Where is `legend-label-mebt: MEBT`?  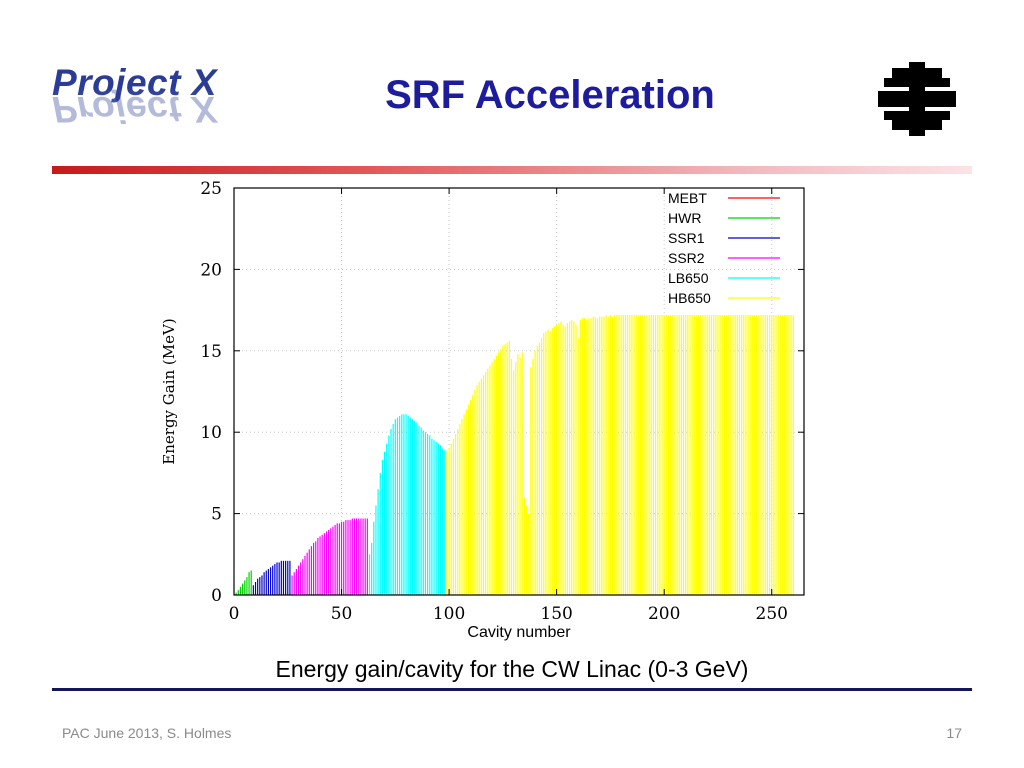
legend-label-mebt: MEBT is located at coordinates (687, 198).